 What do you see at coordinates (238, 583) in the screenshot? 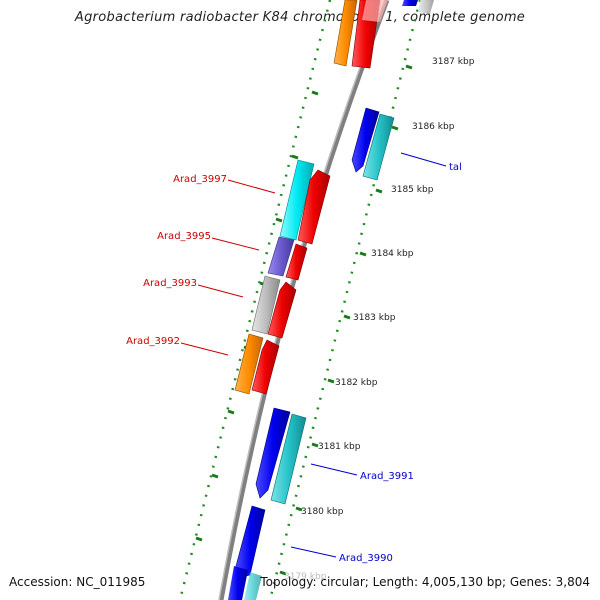
I see `gene-blue-bottom` at bounding box center [238, 583].